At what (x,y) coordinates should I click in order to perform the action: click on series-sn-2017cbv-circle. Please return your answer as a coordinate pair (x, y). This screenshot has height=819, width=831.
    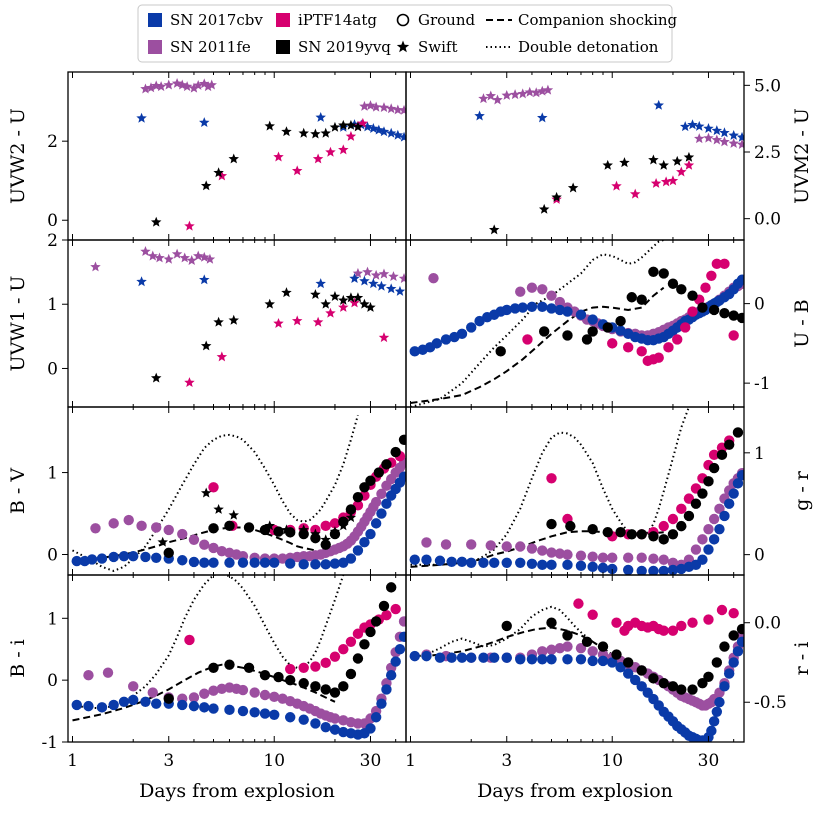
    Looking at the image, I should click on (576, 522).